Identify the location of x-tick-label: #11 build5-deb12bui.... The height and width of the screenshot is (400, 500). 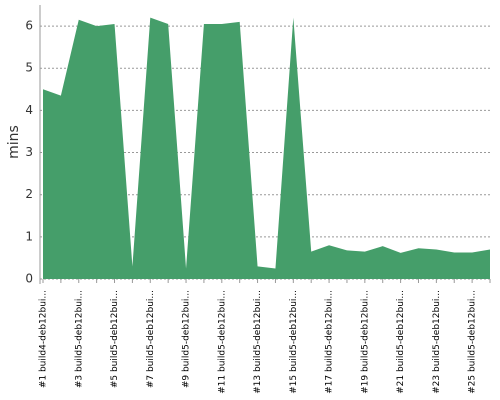
(222, 342).